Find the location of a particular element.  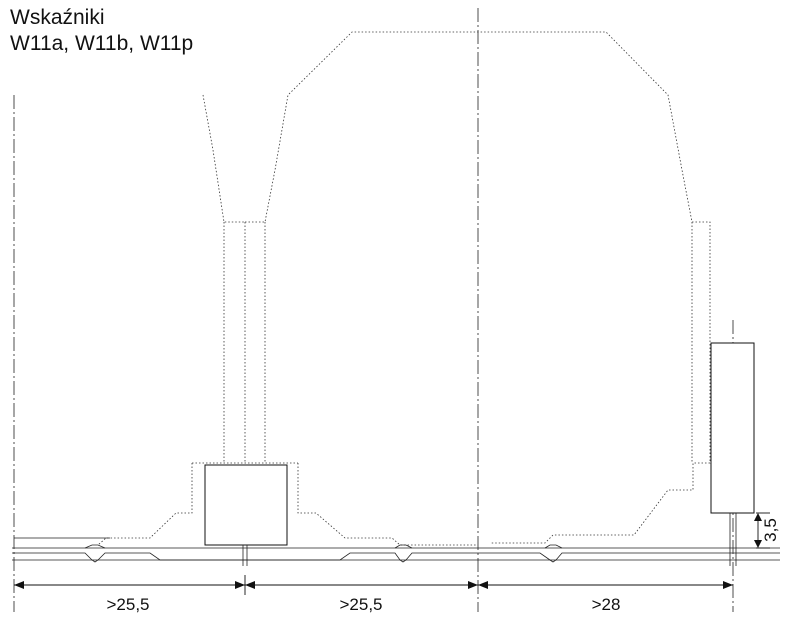

dimension-label-right: >28 is located at coordinates (606, 604).